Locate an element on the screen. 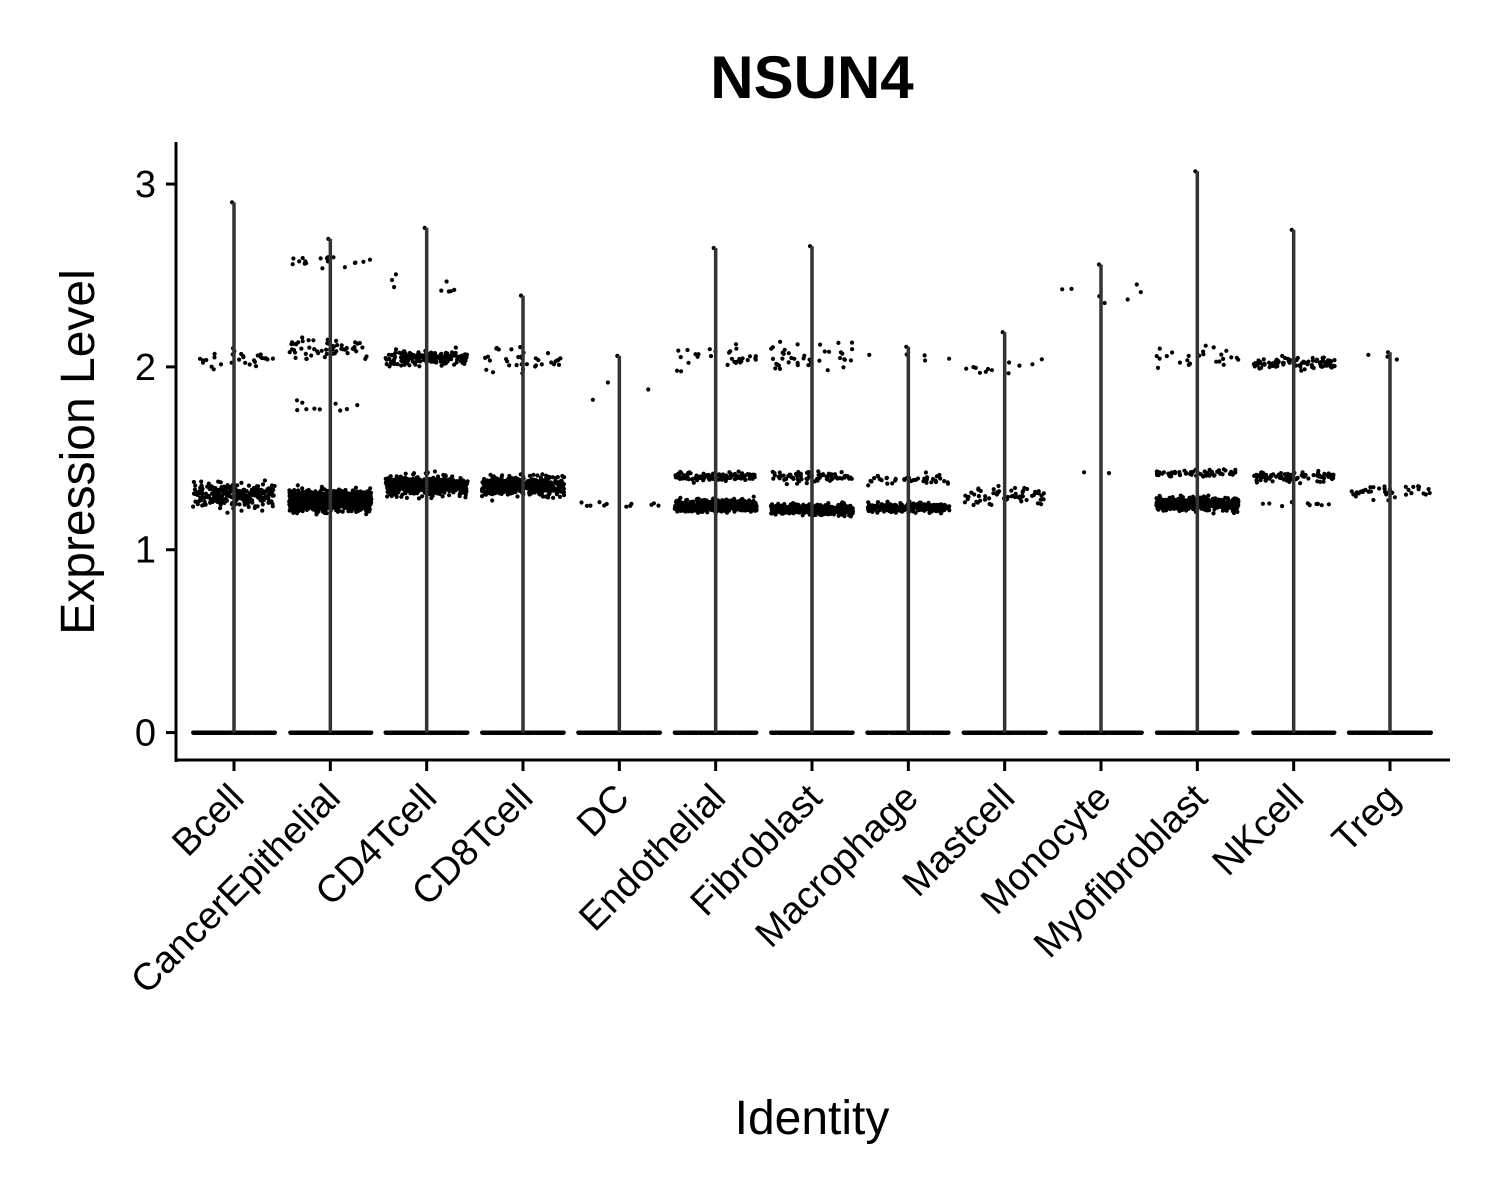  chart-title: NSUN4 is located at coordinates (812, 77).